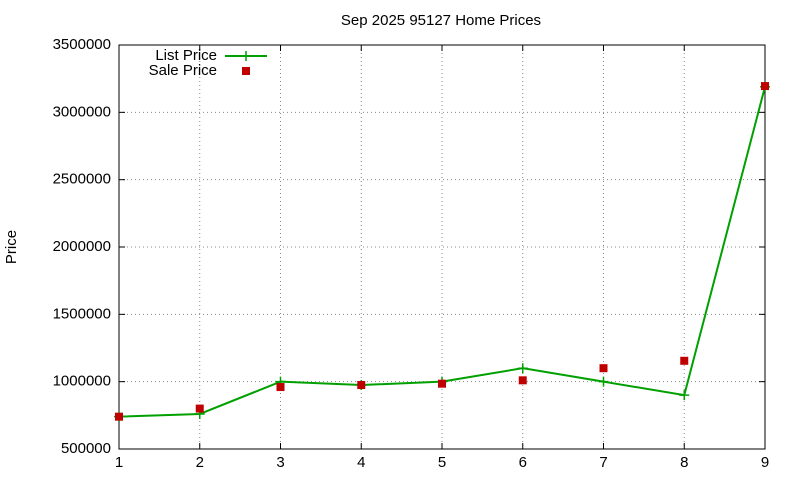 This screenshot has width=800, height=480. What do you see at coordinates (82, 313) in the screenshot?
I see `y-tick-label: 1500000` at bounding box center [82, 313].